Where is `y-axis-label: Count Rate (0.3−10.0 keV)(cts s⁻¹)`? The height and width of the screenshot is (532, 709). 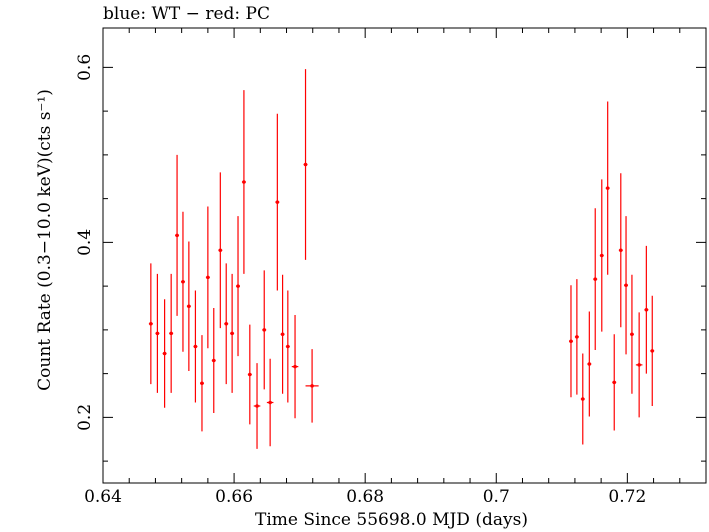
y-axis-label: Count Rate (0.3−10.0 keV)(cts s⁻¹) is located at coordinates (45, 240).